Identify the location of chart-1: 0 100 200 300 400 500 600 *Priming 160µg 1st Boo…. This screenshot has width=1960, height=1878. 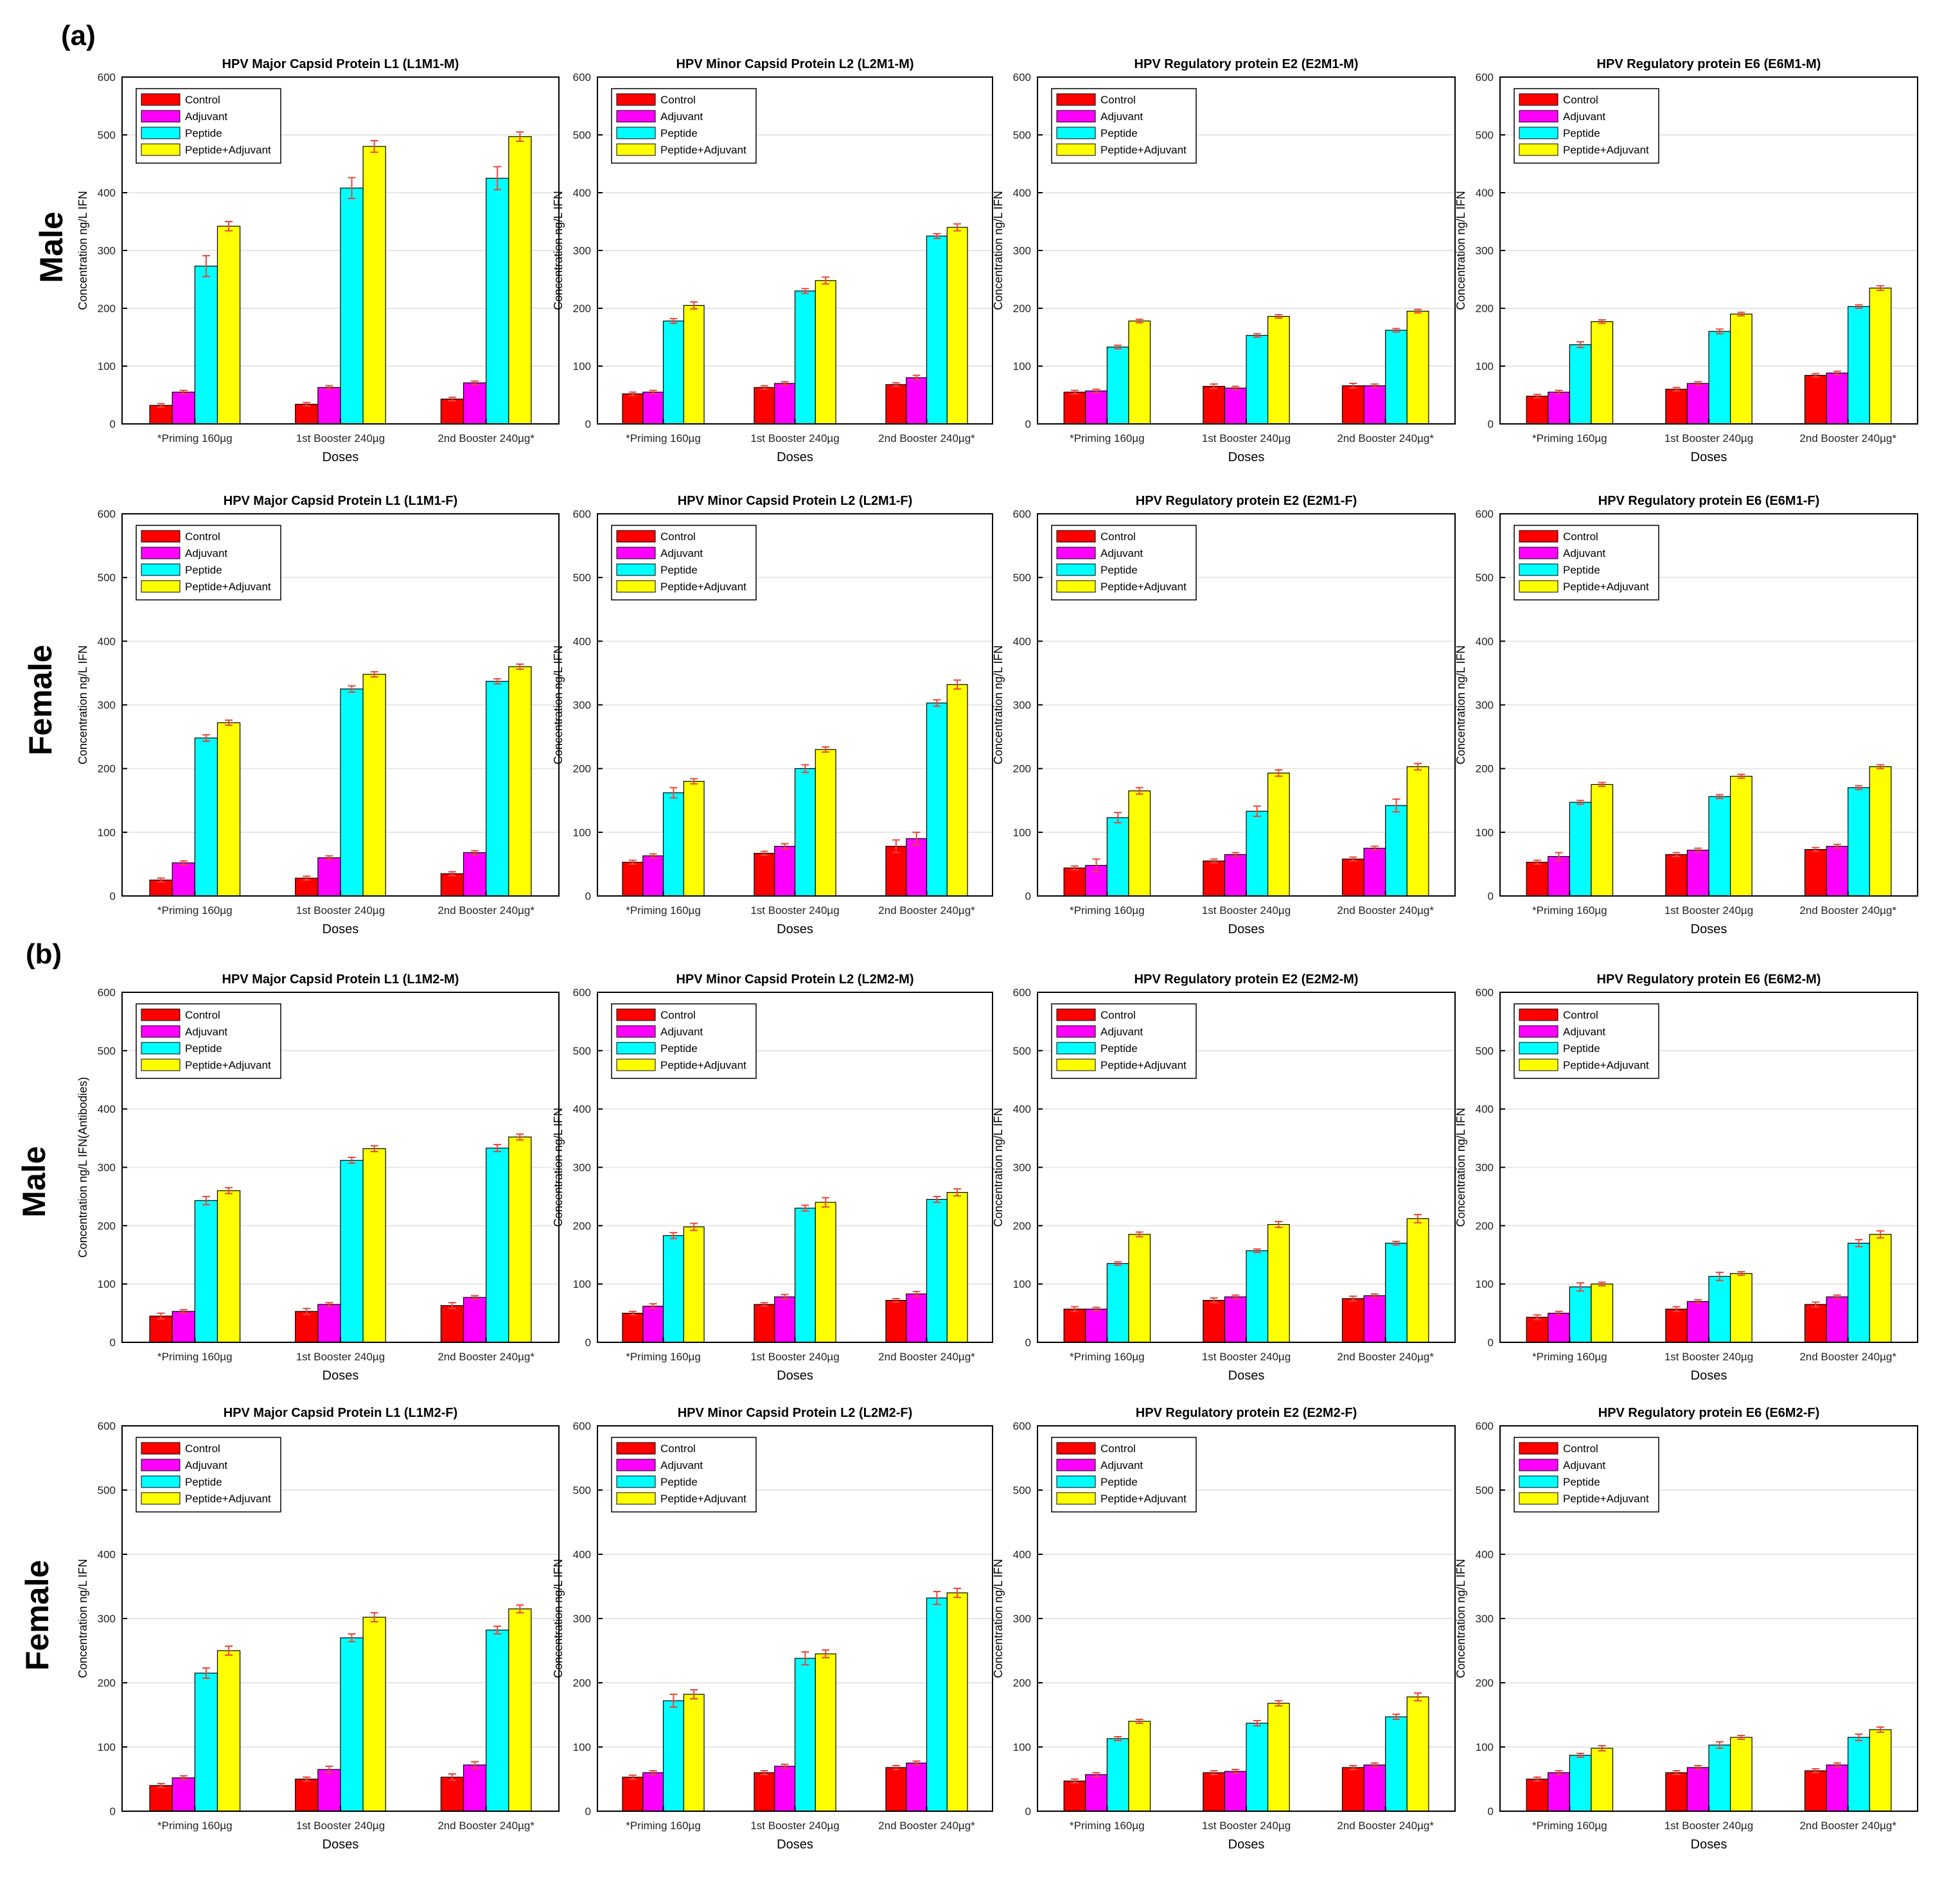
(318, 260).